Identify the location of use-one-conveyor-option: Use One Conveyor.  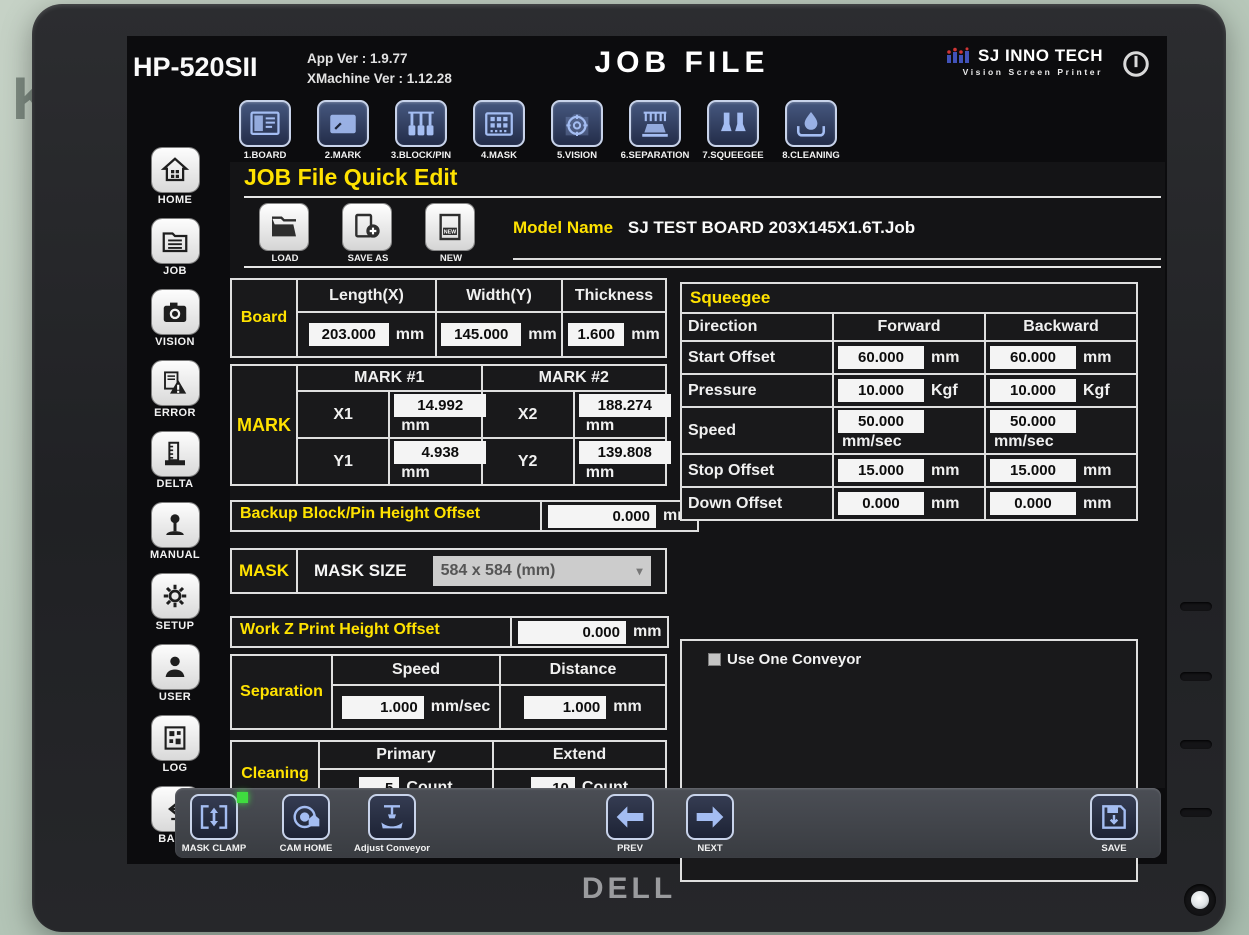
(922, 659).